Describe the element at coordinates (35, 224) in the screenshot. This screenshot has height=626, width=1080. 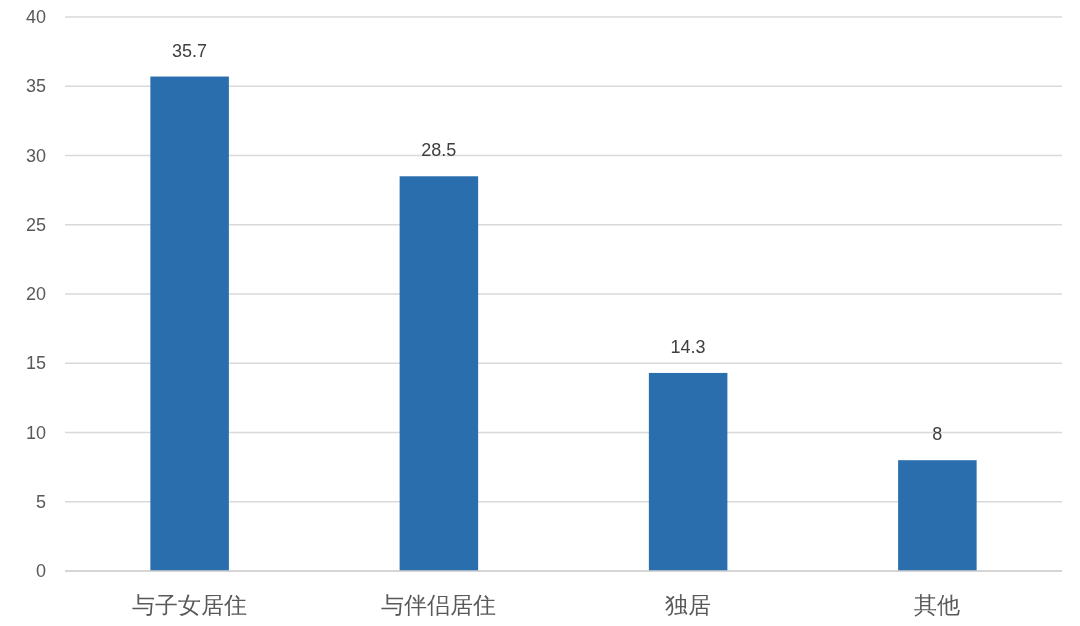
I see `y-tick-label: 25` at that location.